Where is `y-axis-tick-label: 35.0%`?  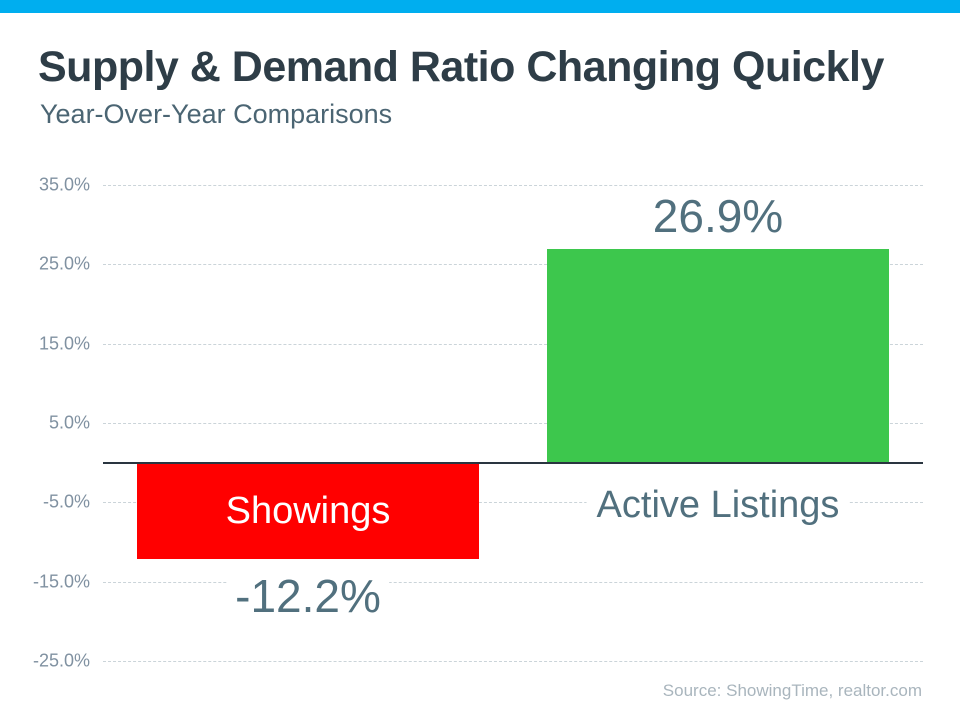
y-axis-tick-label: 35.0% is located at coordinates (64, 184).